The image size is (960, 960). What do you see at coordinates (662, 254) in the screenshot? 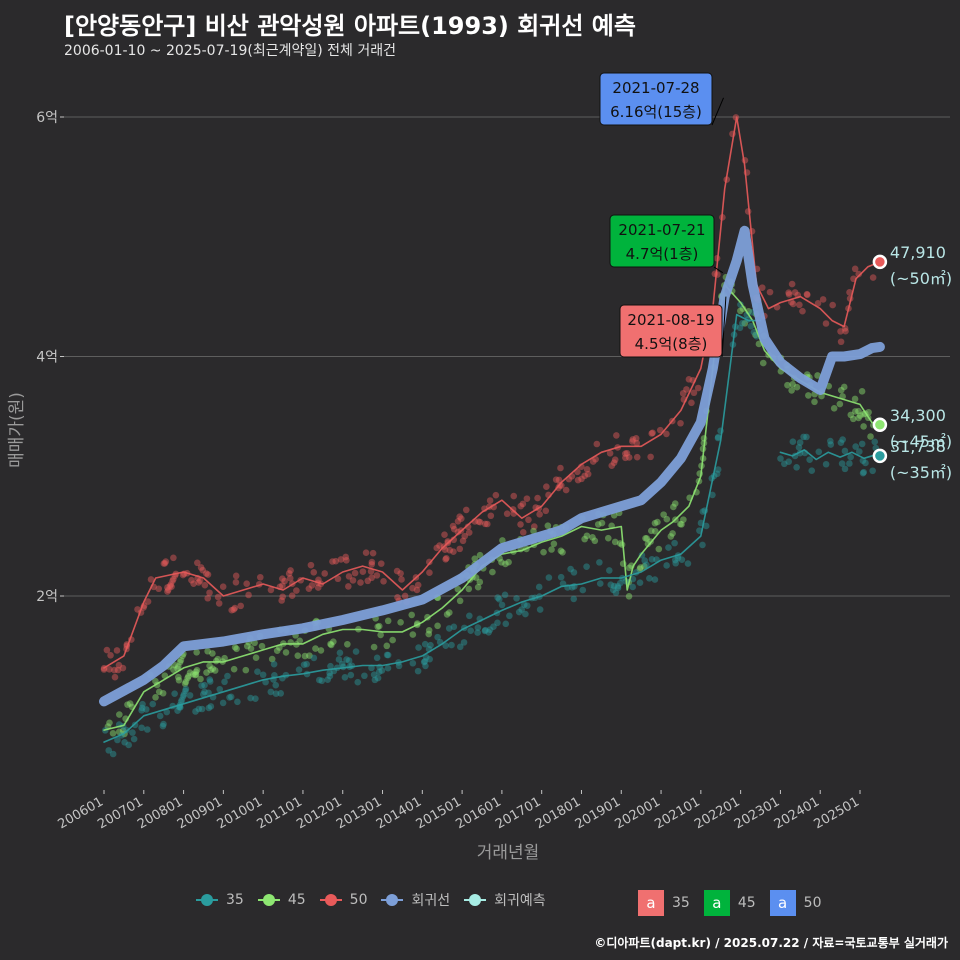
I see `annotation-value: 4.7억(1층)` at bounding box center [662, 254].